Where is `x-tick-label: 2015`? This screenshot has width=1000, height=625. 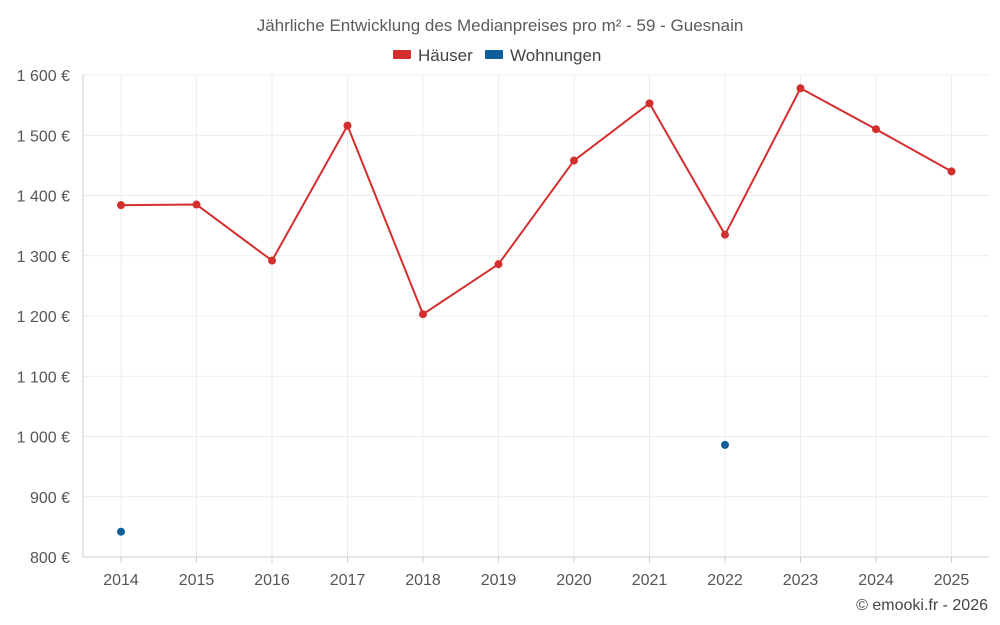
x-tick-label: 2015 is located at coordinates (197, 580).